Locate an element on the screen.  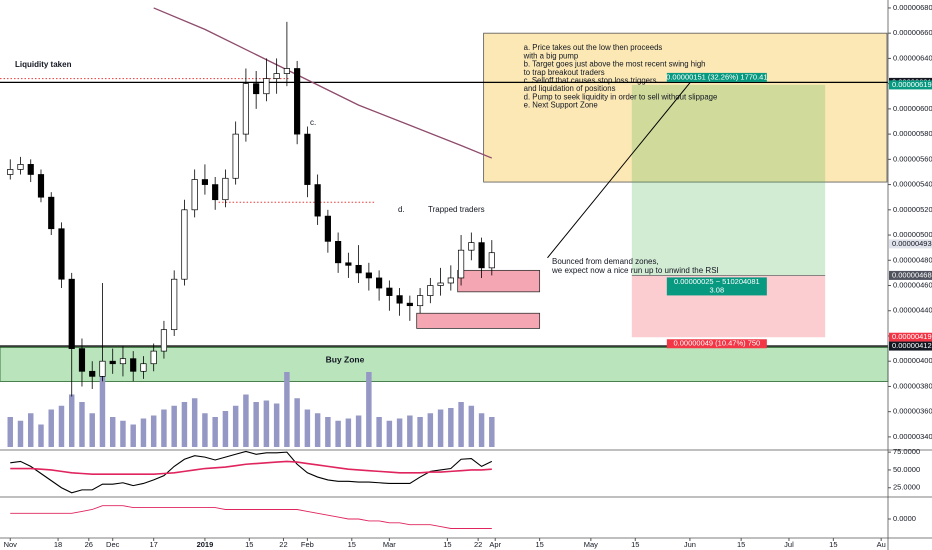
rsi-tick-label: 25.0000 is located at coordinates (906, 487).